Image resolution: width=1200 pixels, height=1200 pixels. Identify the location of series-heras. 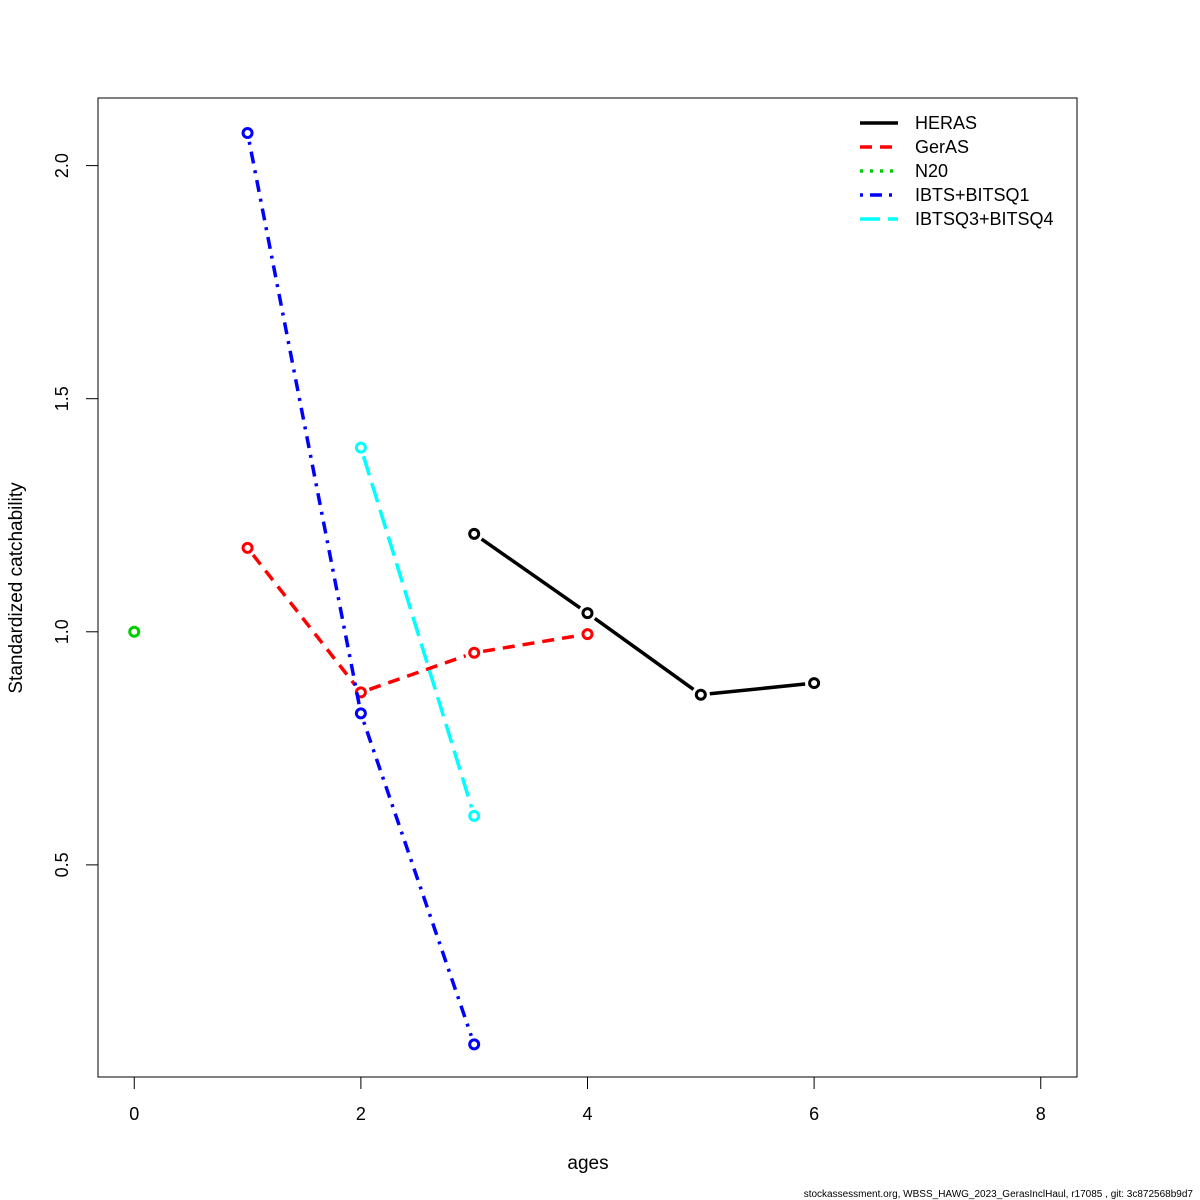
(644, 614).